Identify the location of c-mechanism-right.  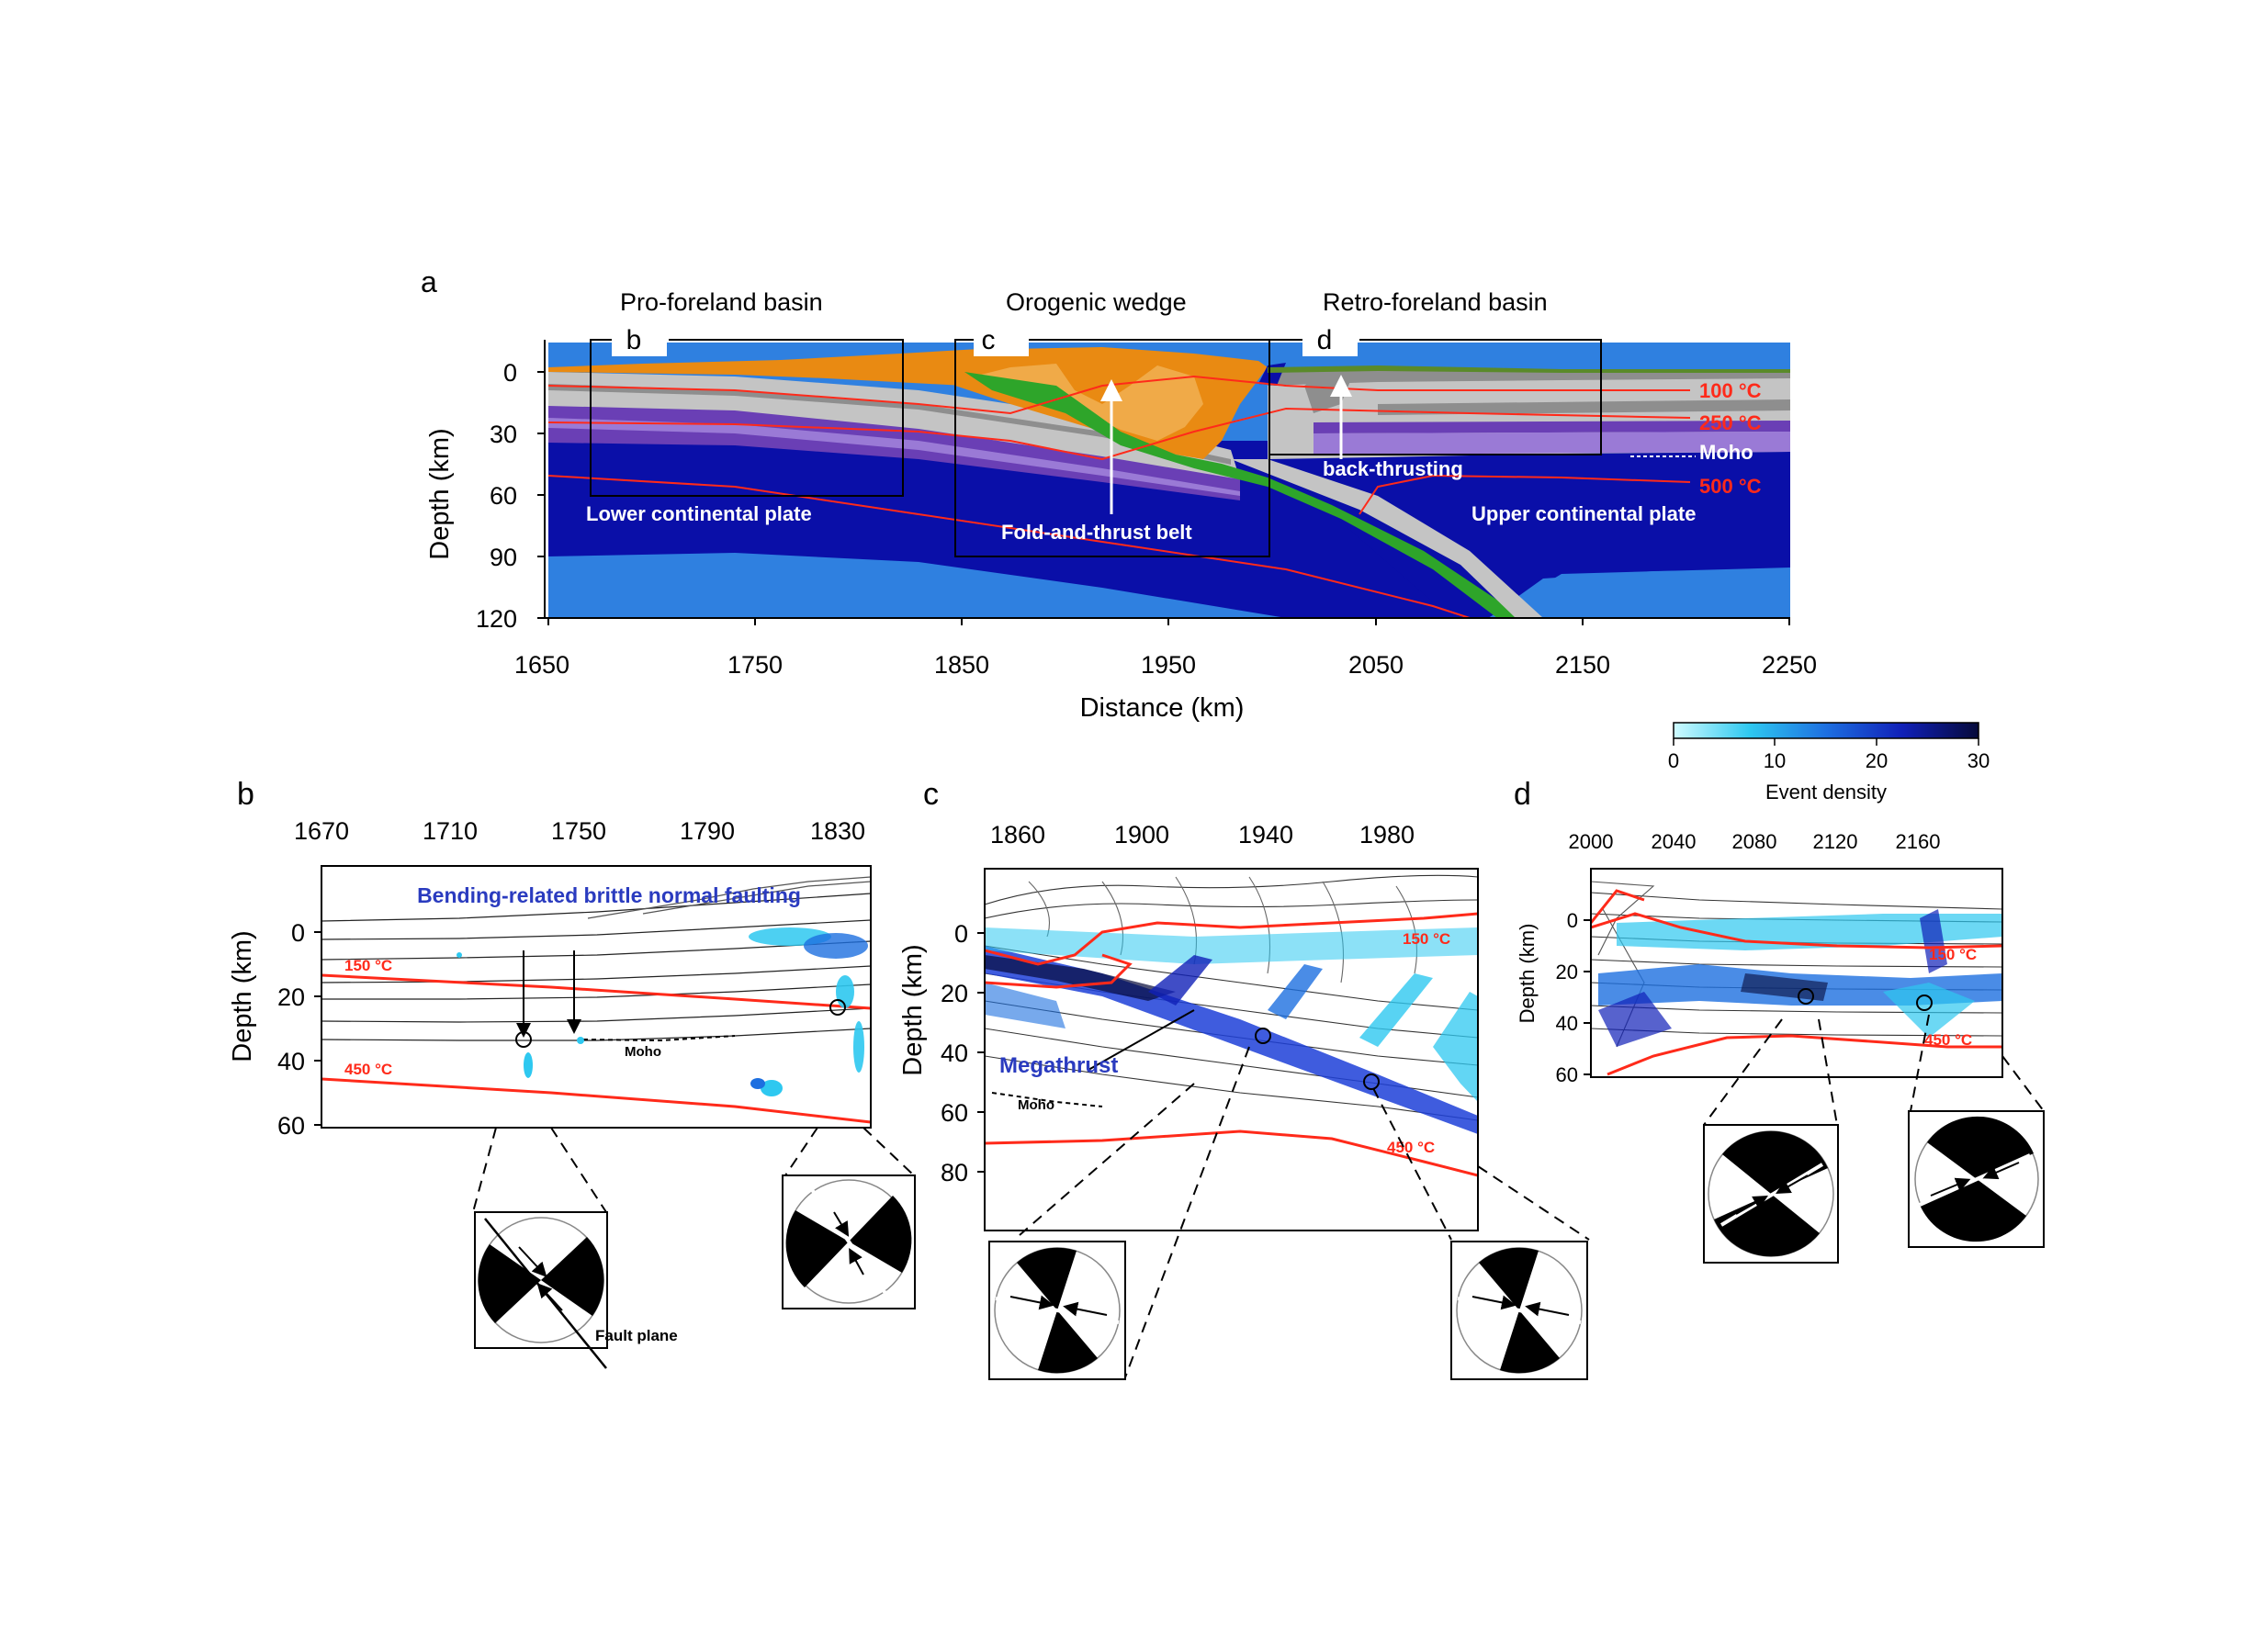
(1481, 1233).